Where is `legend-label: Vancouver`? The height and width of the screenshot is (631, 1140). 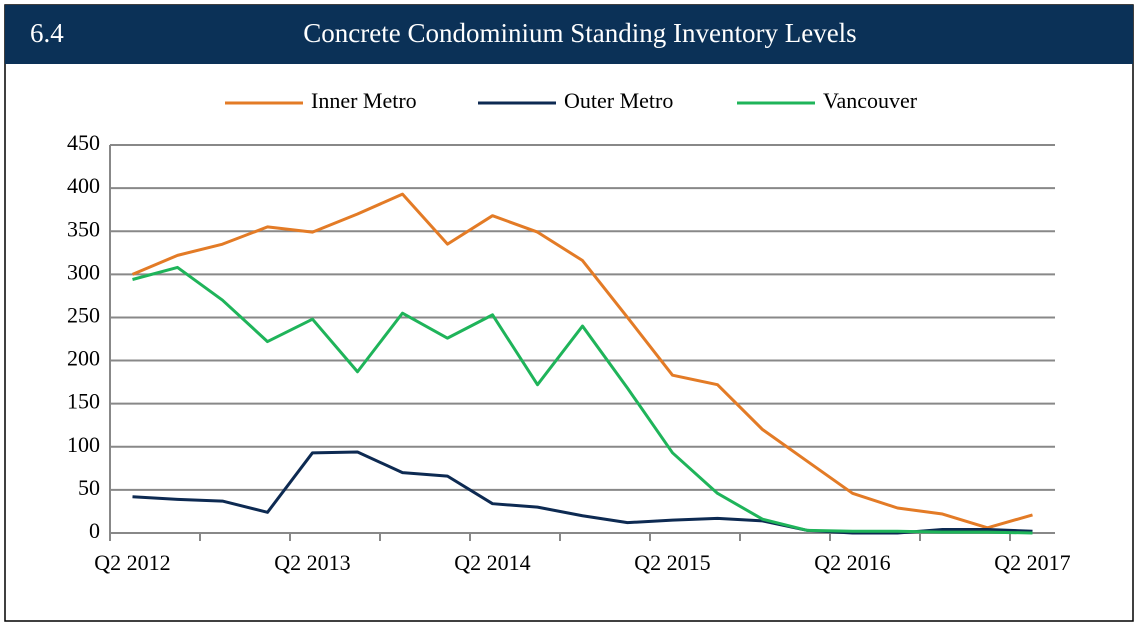
legend-label: Vancouver is located at coordinates (870, 100).